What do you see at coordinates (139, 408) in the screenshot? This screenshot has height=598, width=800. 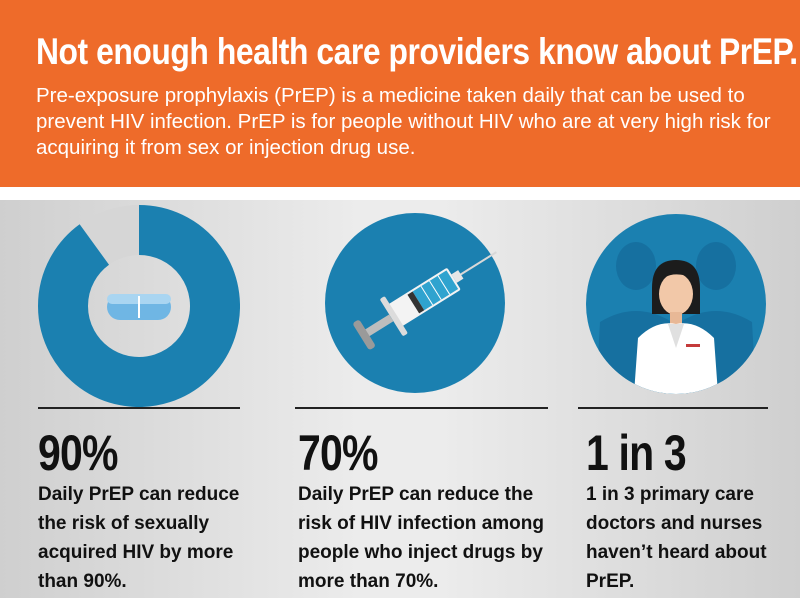 I see `panel-1-rule` at bounding box center [139, 408].